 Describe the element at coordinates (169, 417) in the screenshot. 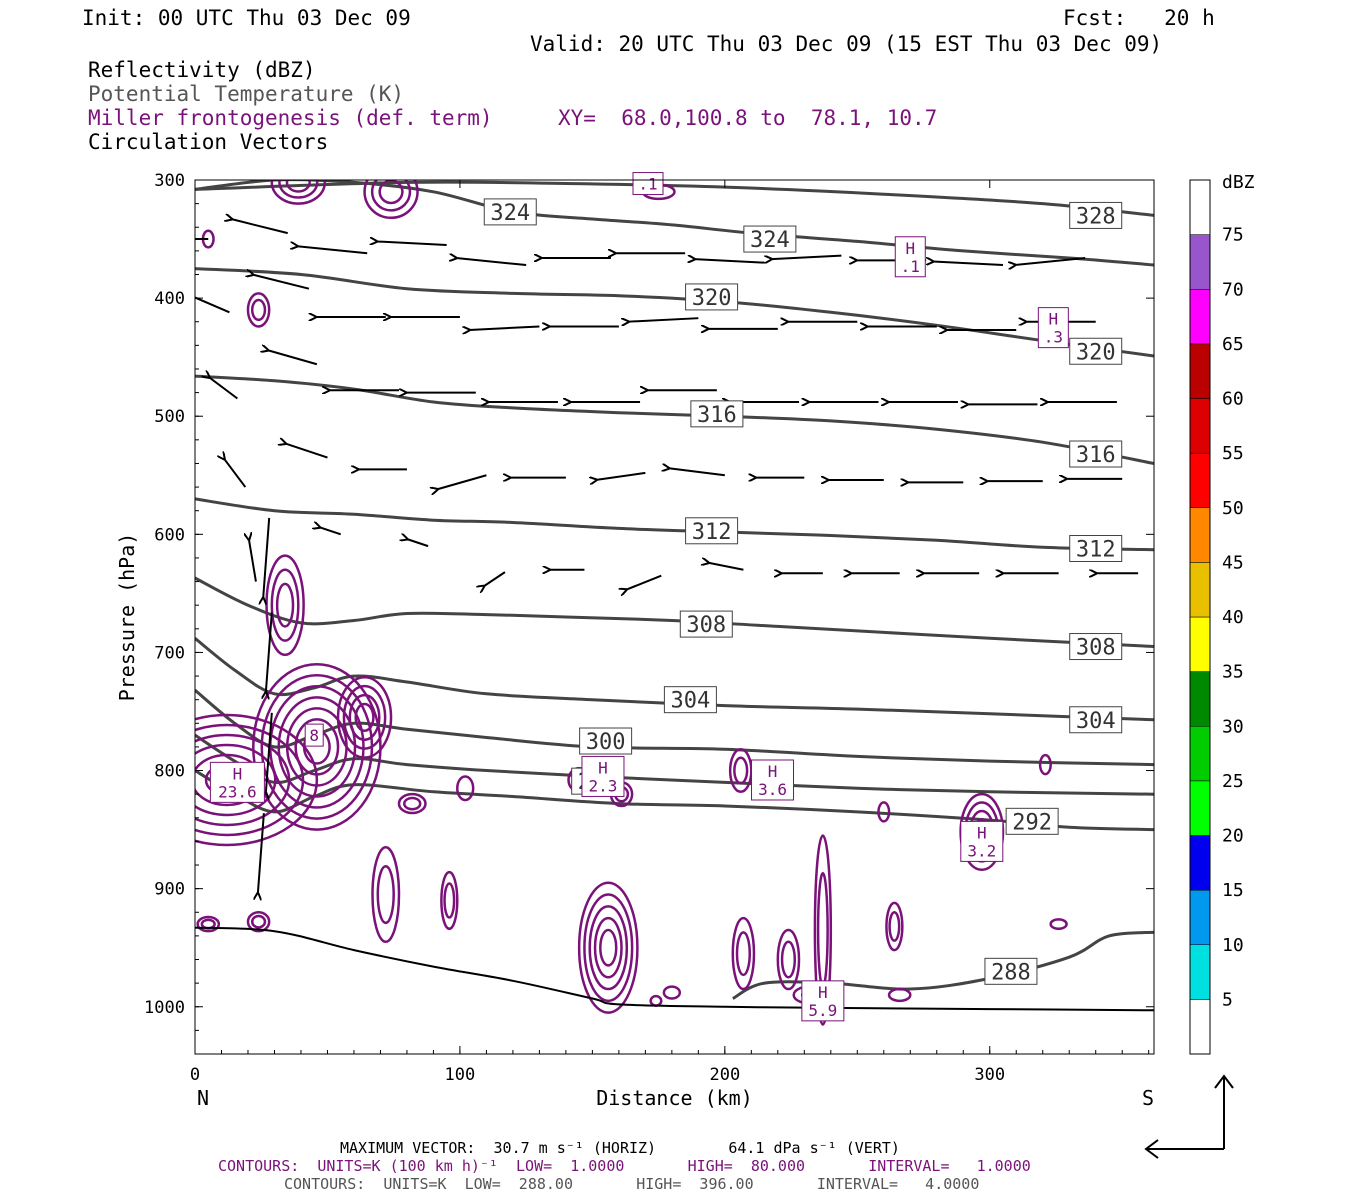

I see `y-tick-label: 500` at that location.